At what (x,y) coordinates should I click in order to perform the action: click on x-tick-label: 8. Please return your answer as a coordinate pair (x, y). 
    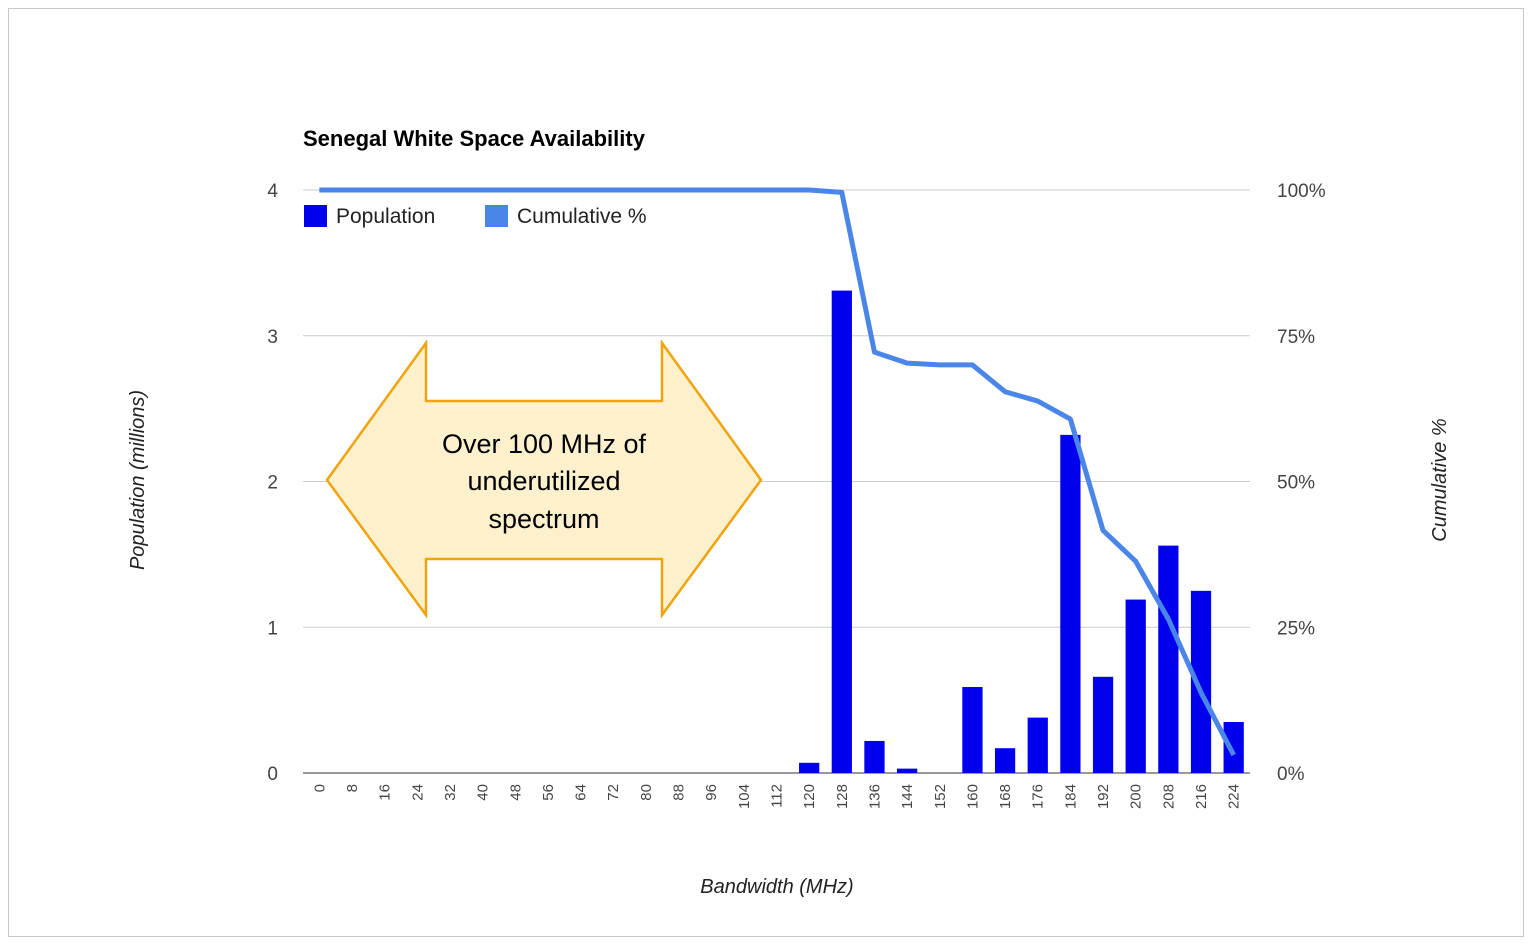
    Looking at the image, I should click on (352, 788).